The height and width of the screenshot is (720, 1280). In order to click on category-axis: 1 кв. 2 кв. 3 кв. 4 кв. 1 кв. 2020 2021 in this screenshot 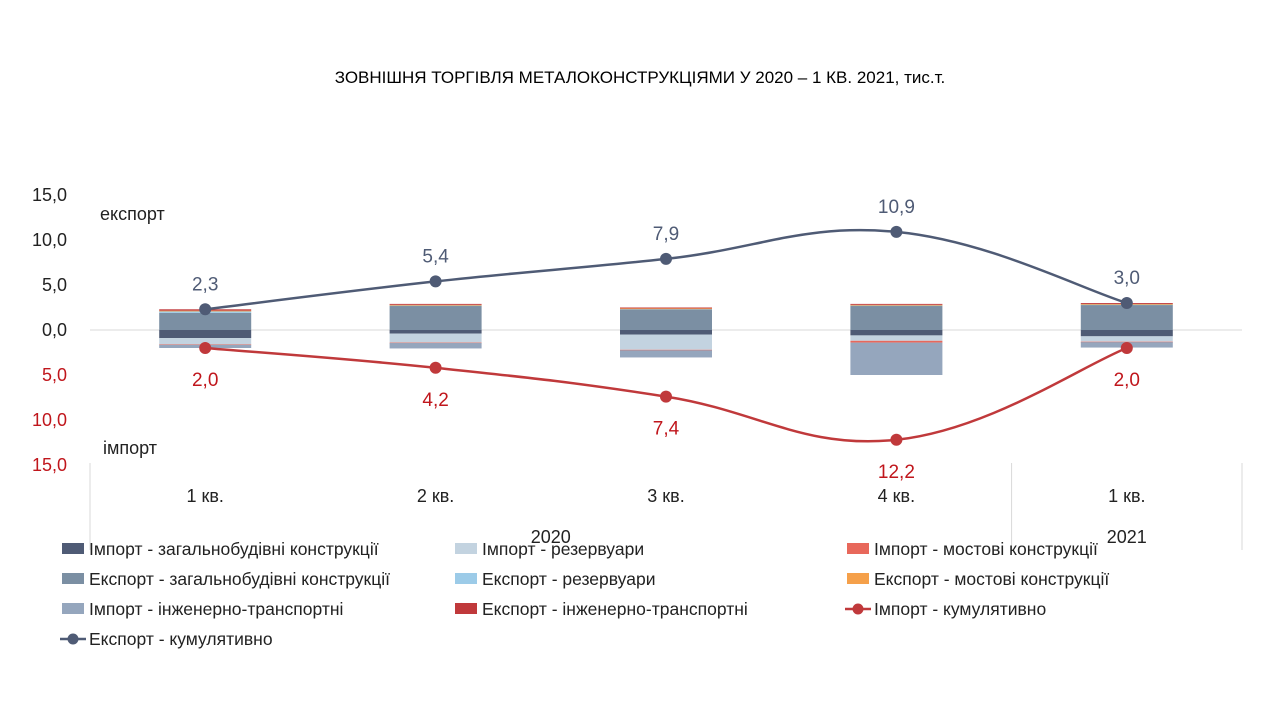, I will do `click(666, 506)`.